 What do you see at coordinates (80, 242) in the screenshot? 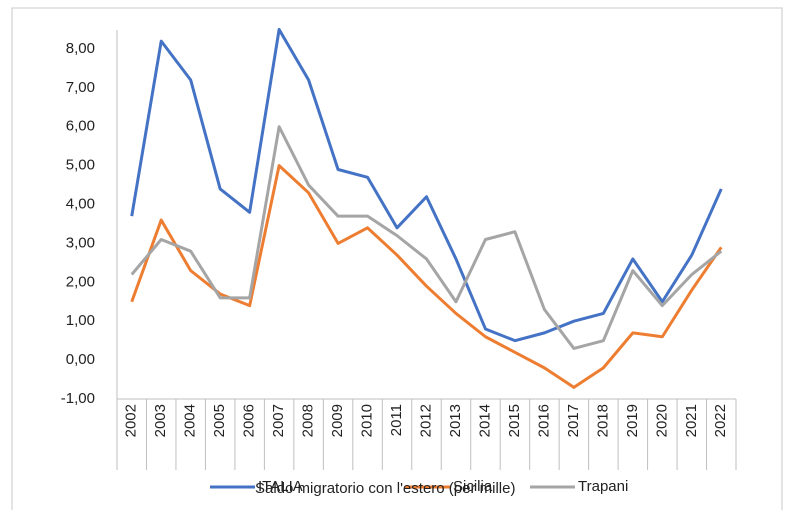
I see `y-tick-label: 3,00` at bounding box center [80, 242].